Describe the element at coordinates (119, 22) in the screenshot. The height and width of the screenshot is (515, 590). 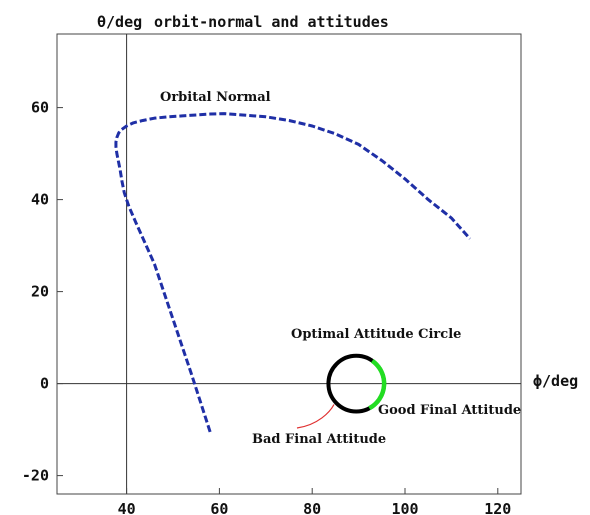
I see `title-prefix: θ/deg` at that location.